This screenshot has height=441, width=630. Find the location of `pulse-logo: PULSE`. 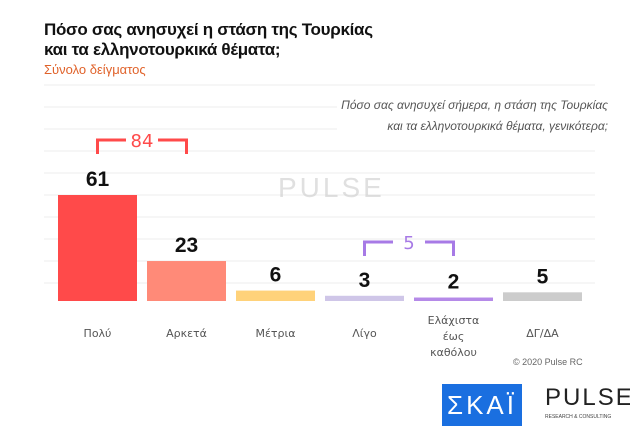

pulse-logo: PULSE is located at coordinates (587, 397).